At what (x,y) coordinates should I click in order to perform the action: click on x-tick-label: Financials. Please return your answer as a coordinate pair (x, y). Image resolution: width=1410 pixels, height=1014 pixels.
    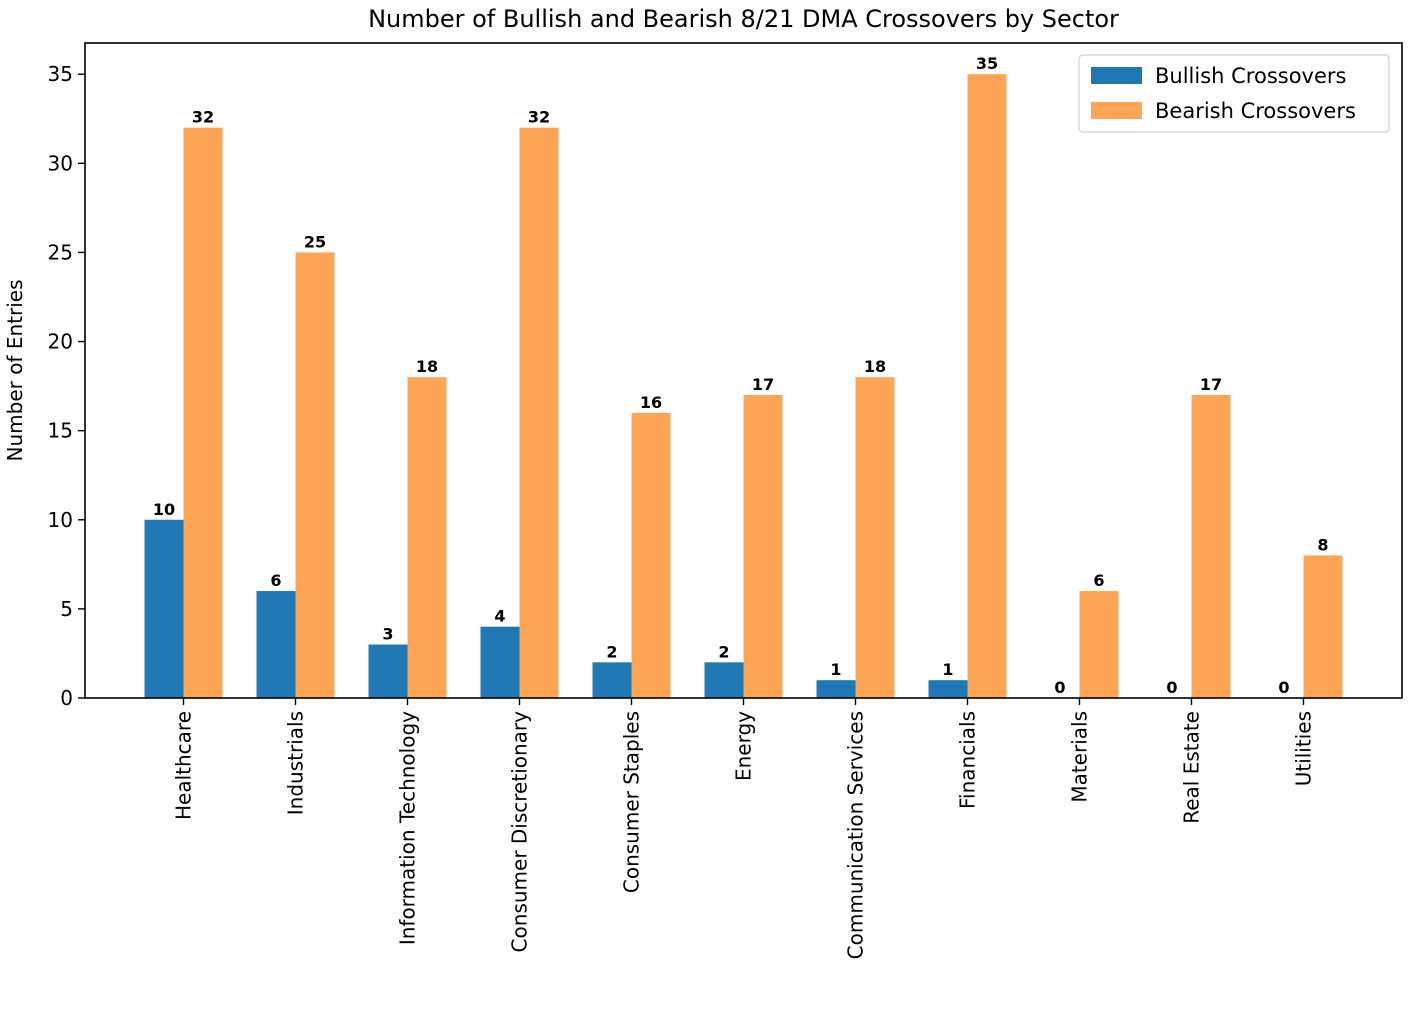
    Looking at the image, I should click on (968, 760).